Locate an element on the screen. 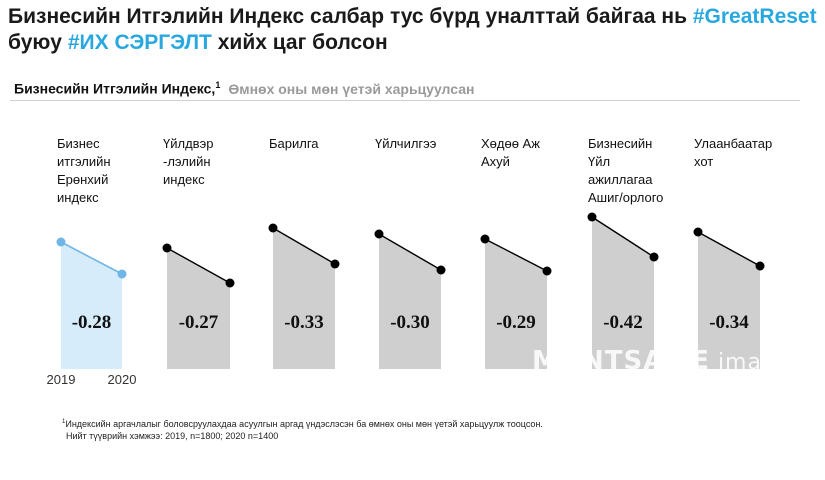 This screenshot has width=825, height=480. title-hashtag-ikh-sergelt: #ИХ СЭРГЭЛТ is located at coordinates (139, 42).